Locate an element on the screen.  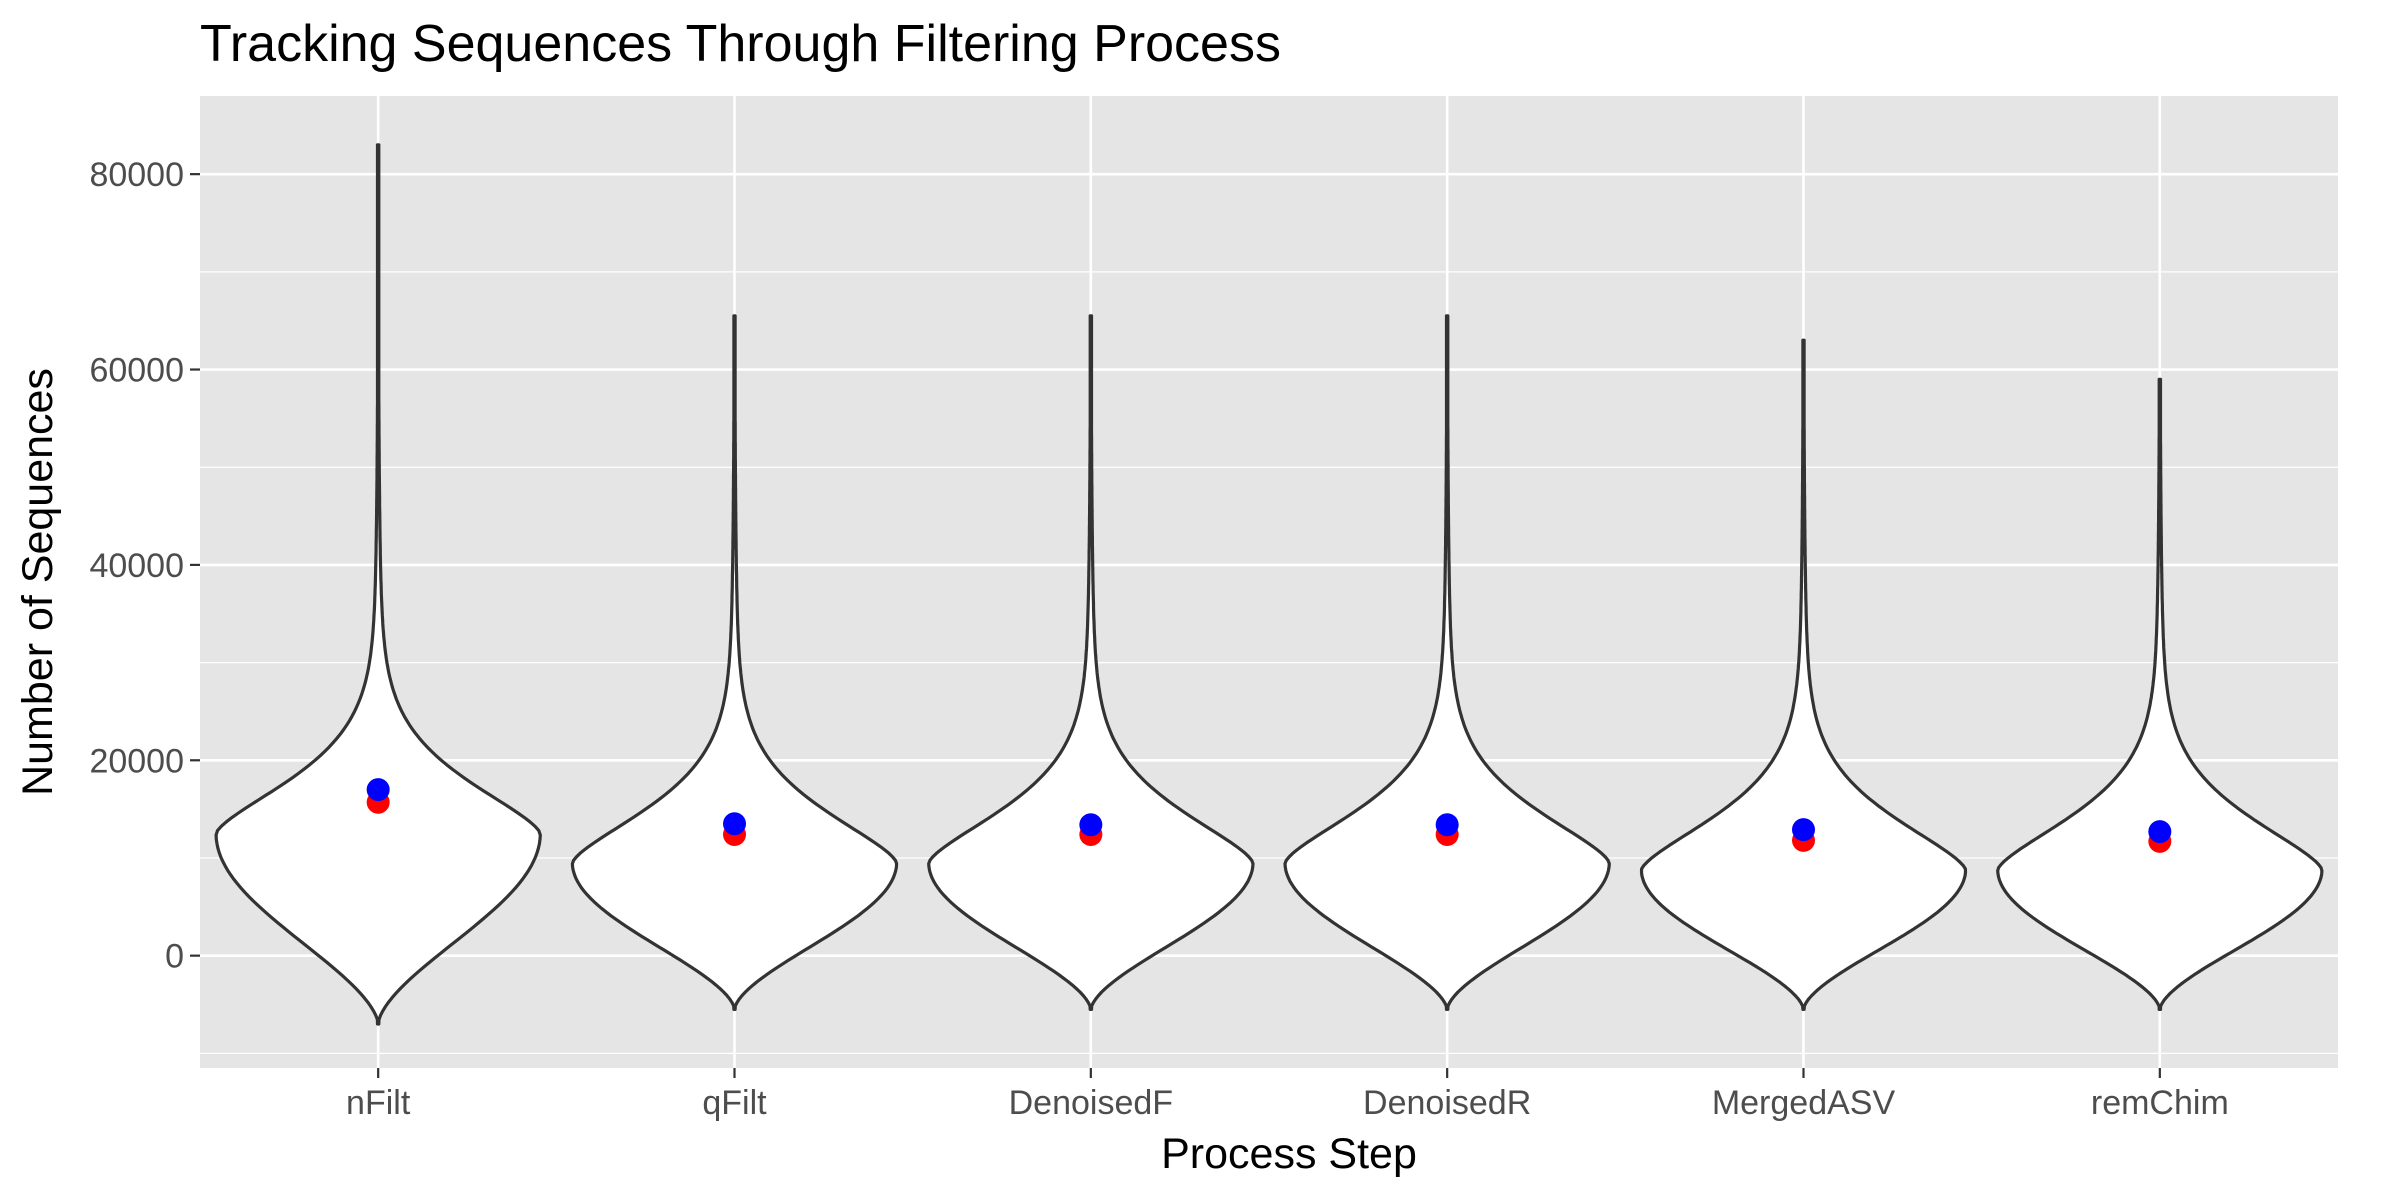
violin-DenoisedR is located at coordinates (1447, 662).